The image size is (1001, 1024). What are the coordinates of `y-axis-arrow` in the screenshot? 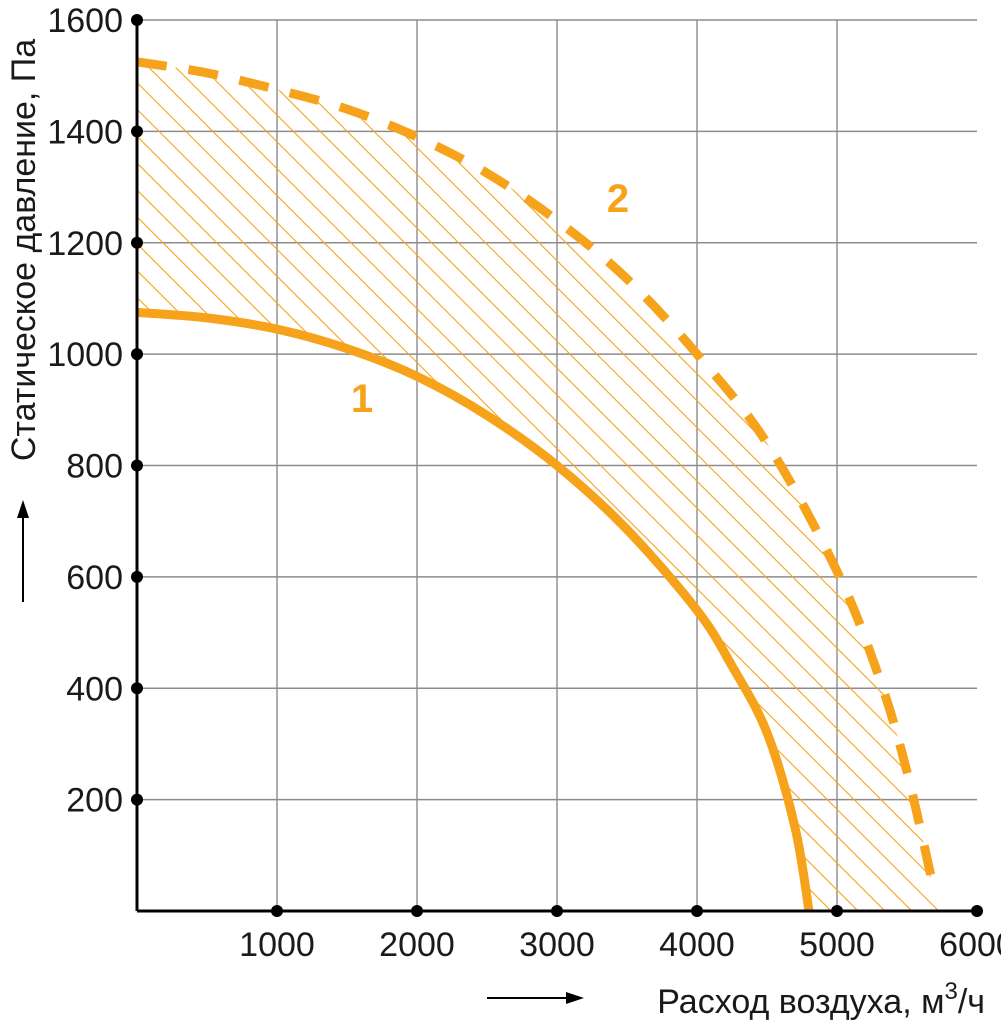 It's located at (23, 551).